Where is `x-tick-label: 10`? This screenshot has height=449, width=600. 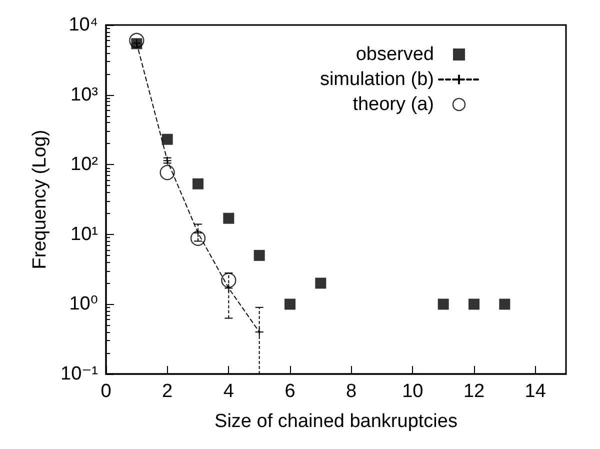 x-tick-label: 10 is located at coordinates (413, 391).